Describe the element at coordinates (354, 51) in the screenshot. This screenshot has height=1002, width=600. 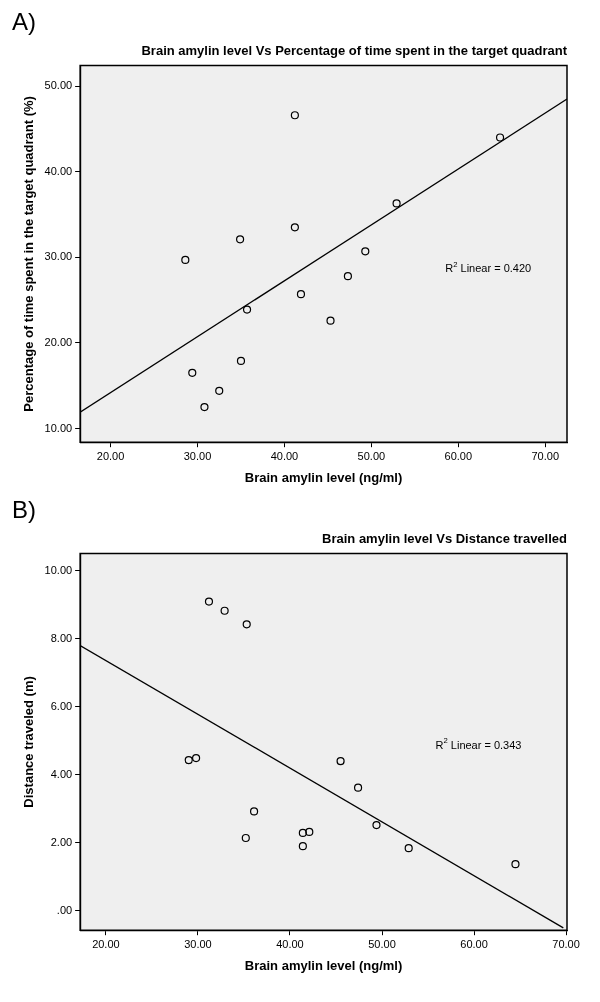
I see `chart-title: Brain amylin level Vs Percentage of time spent in the target quadrant` at that location.